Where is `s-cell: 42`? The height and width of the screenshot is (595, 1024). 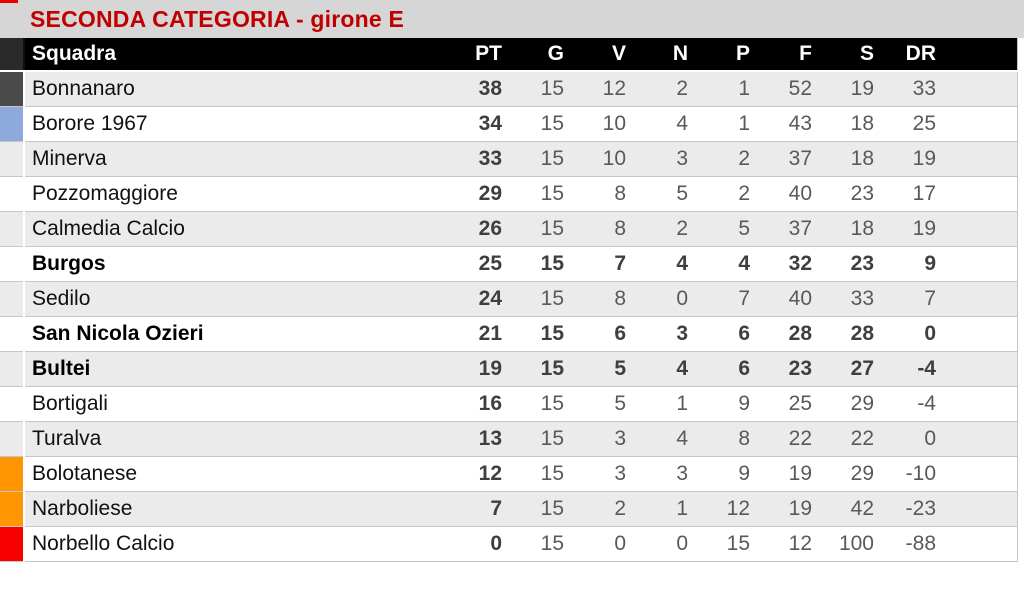 s-cell: 42 is located at coordinates (855, 509).